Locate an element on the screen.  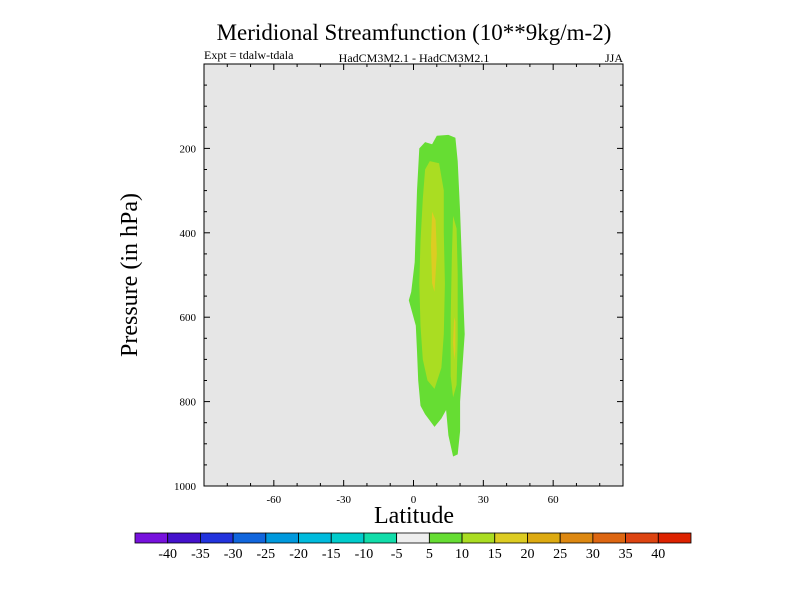
colorbar-label: -10 is located at coordinates (364, 554).